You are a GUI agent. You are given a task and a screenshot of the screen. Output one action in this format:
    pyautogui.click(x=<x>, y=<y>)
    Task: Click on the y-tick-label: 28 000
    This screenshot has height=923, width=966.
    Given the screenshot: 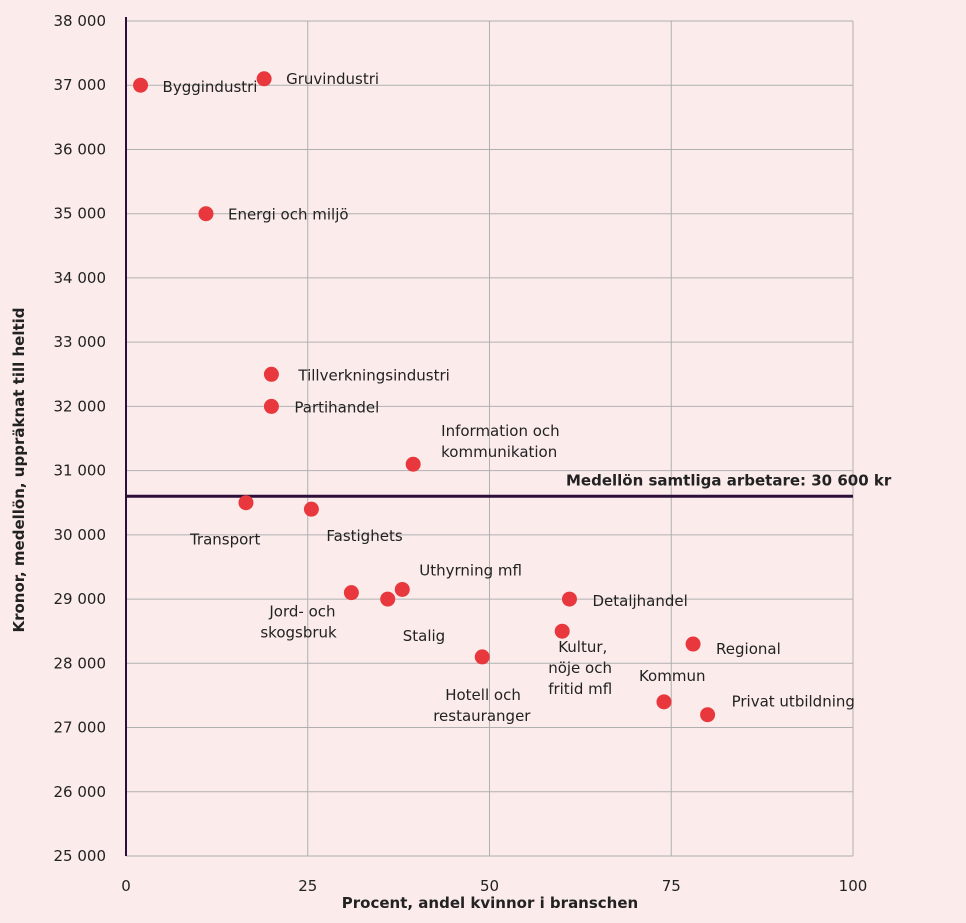 What is the action you would take?
    pyautogui.click(x=80, y=663)
    